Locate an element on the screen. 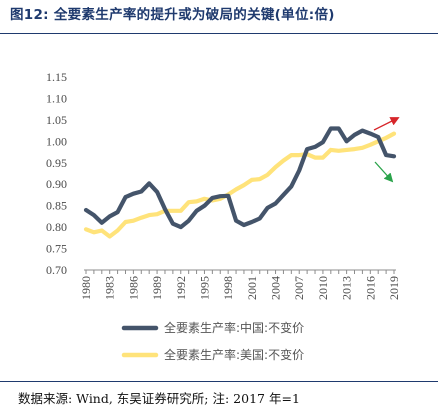  source-note: 数据来源: Wind, 东吴证券研究所; 注: 2017 年=1 is located at coordinates (159, 398).